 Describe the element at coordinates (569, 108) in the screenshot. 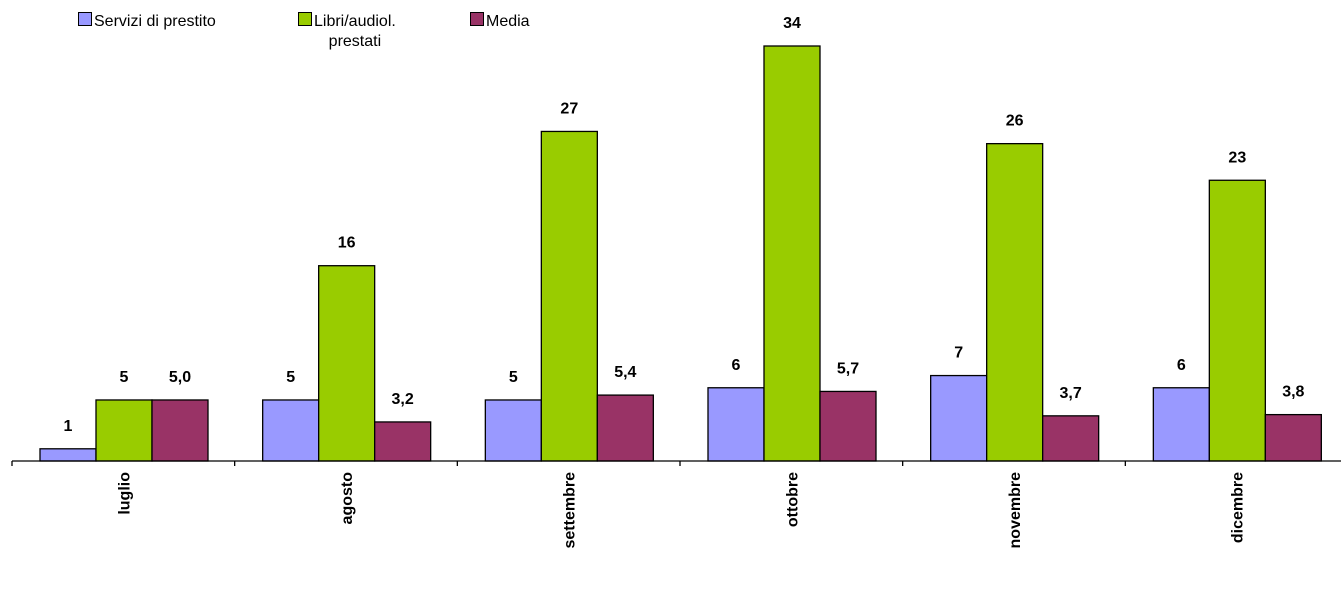

I see `data-label-settembre-s1: 27` at that location.